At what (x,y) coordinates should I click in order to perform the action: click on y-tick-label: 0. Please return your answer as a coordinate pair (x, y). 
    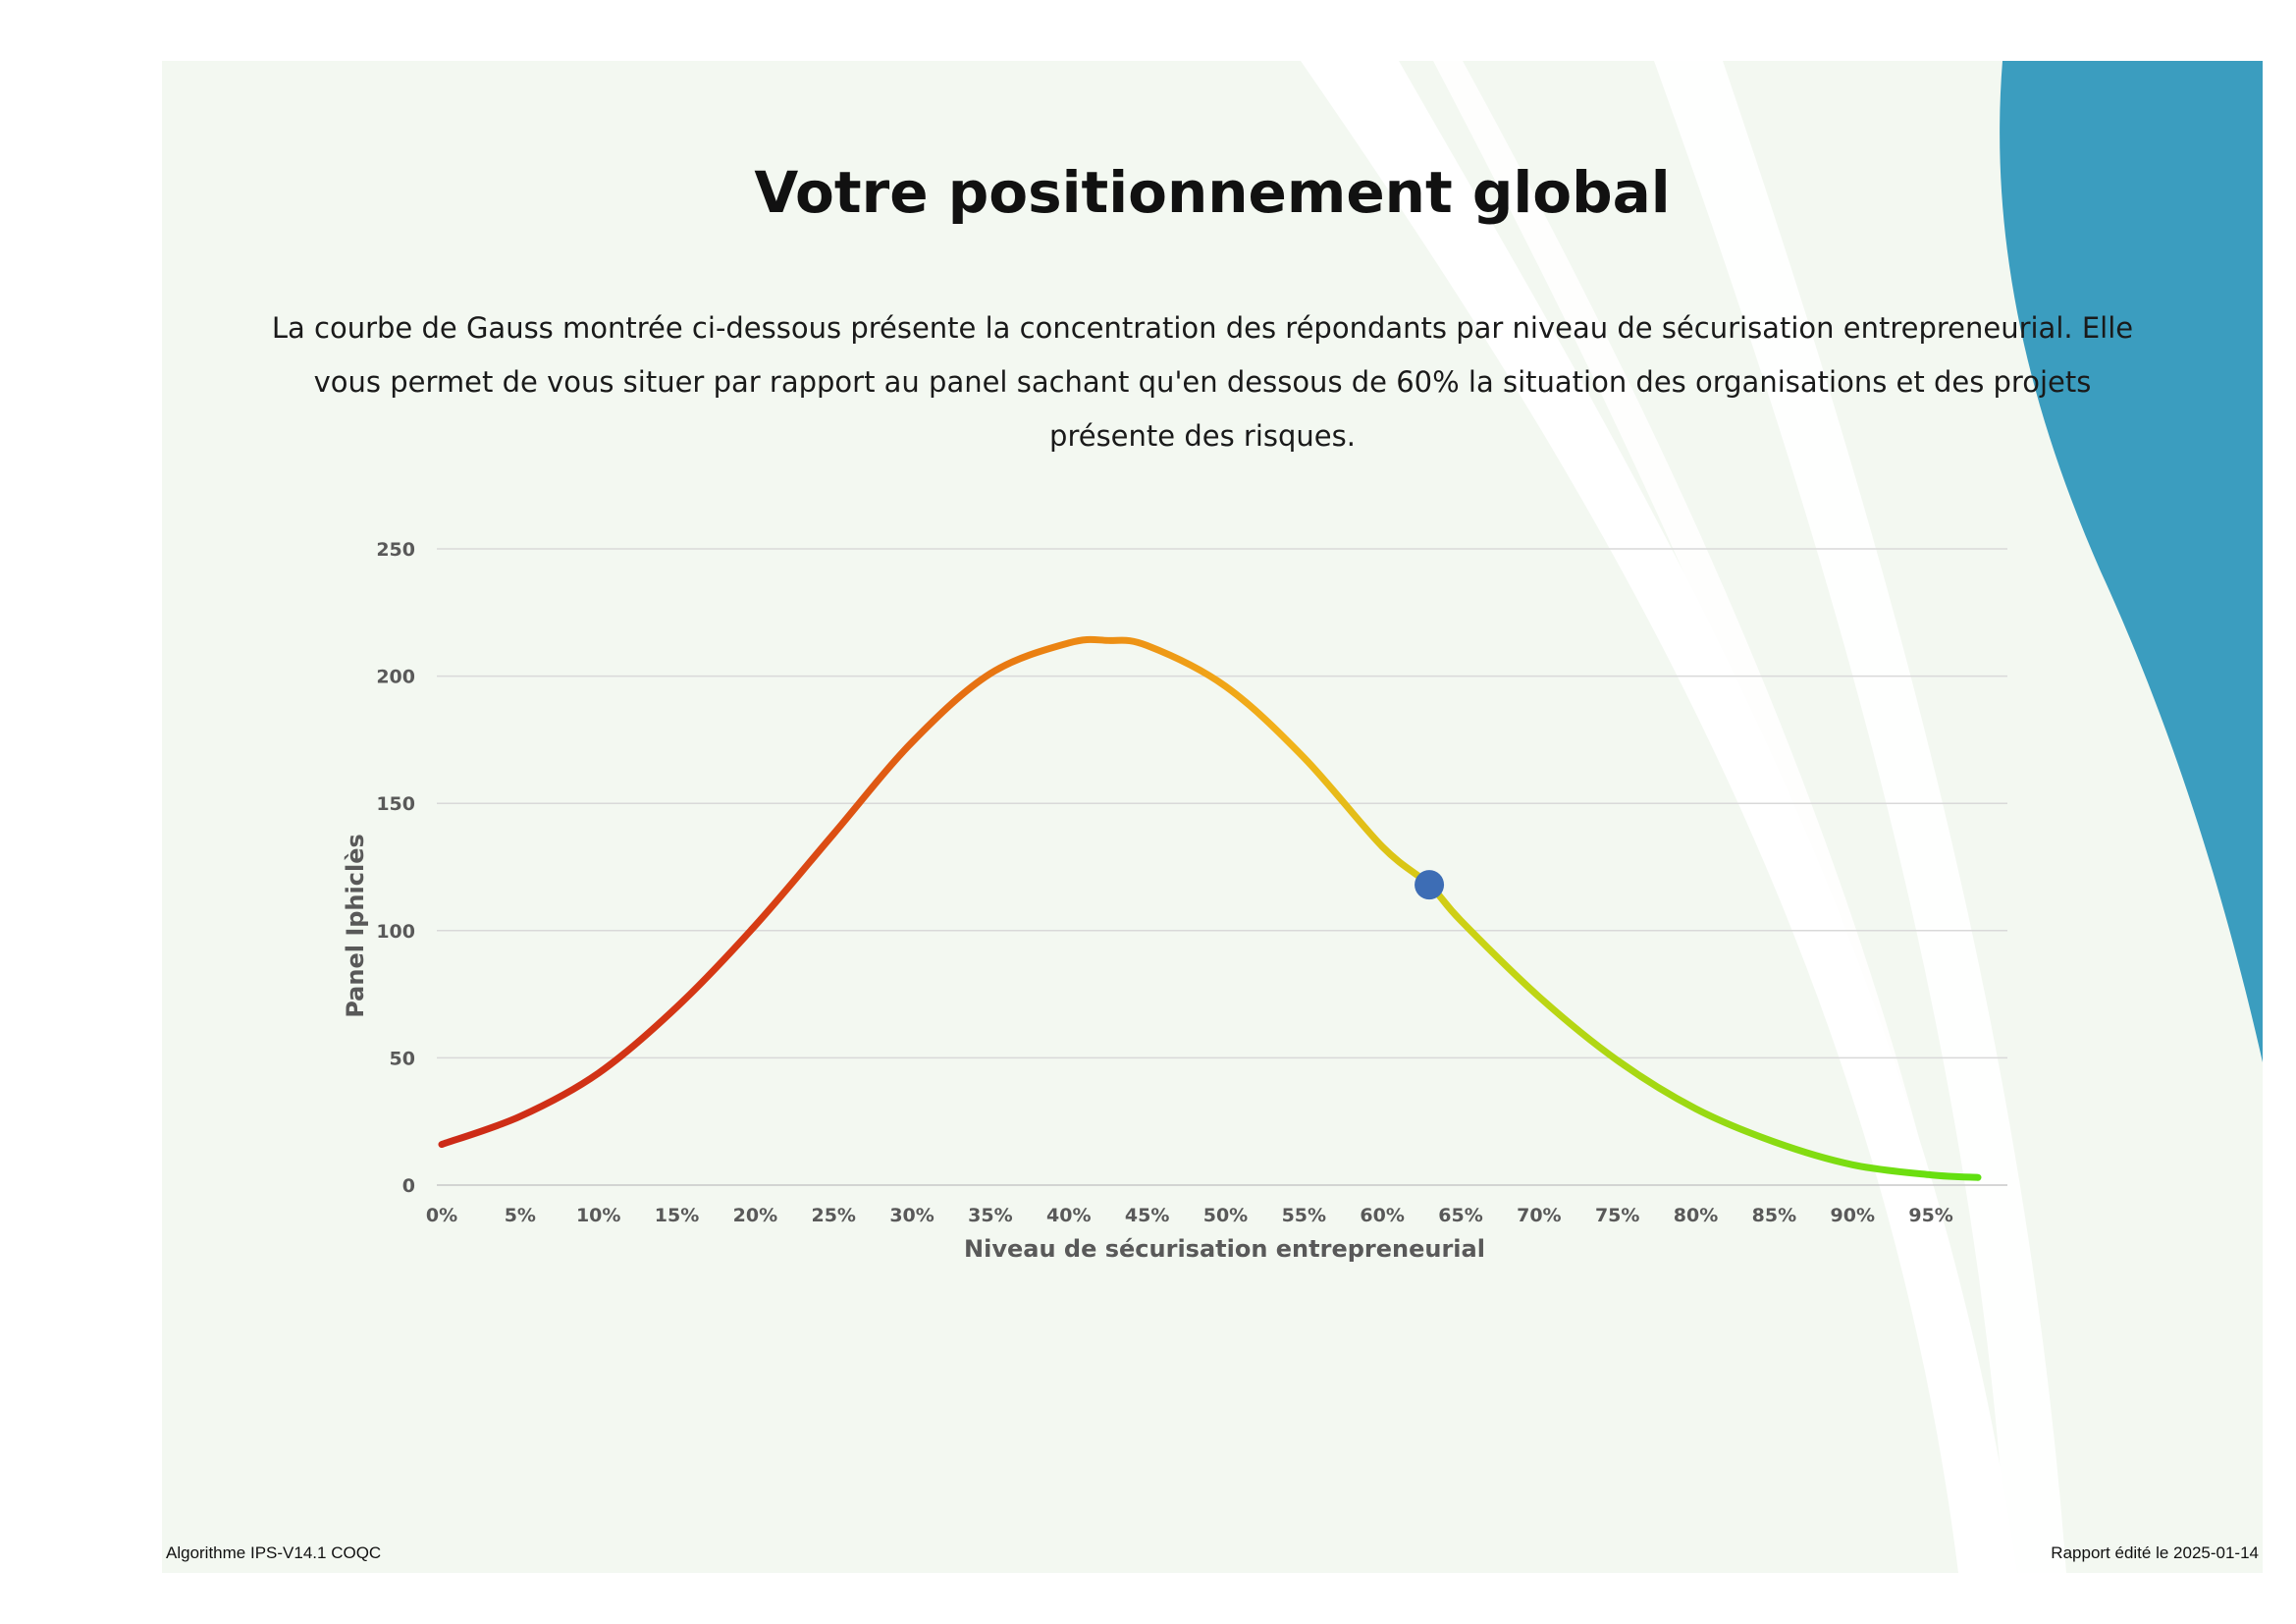
    Looking at the image, I should click on (408, 1186).